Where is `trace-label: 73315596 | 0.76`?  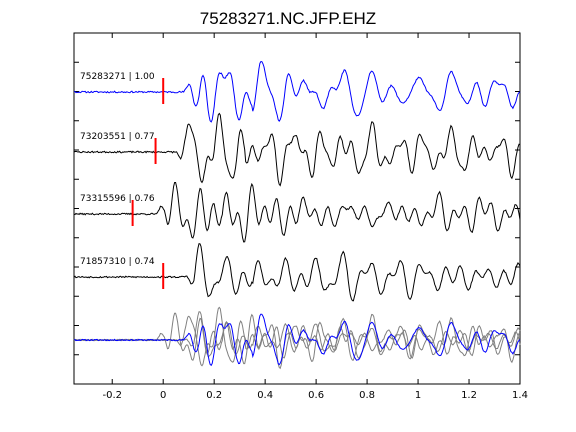 trace-label: 73315596 | 0.76 is located at coordinates (117, 199).